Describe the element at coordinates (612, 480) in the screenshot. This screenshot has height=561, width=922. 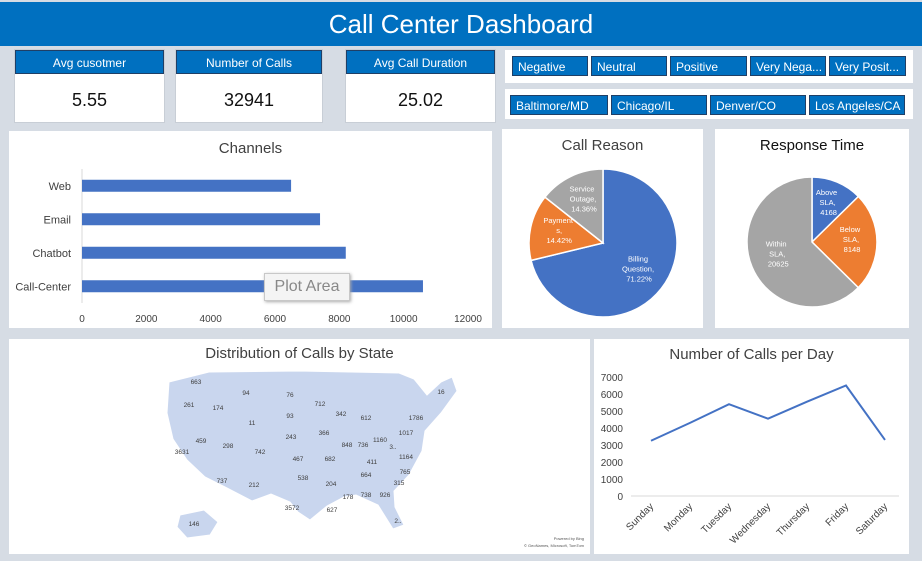
I see `y-tick-label: 1000` at that location.